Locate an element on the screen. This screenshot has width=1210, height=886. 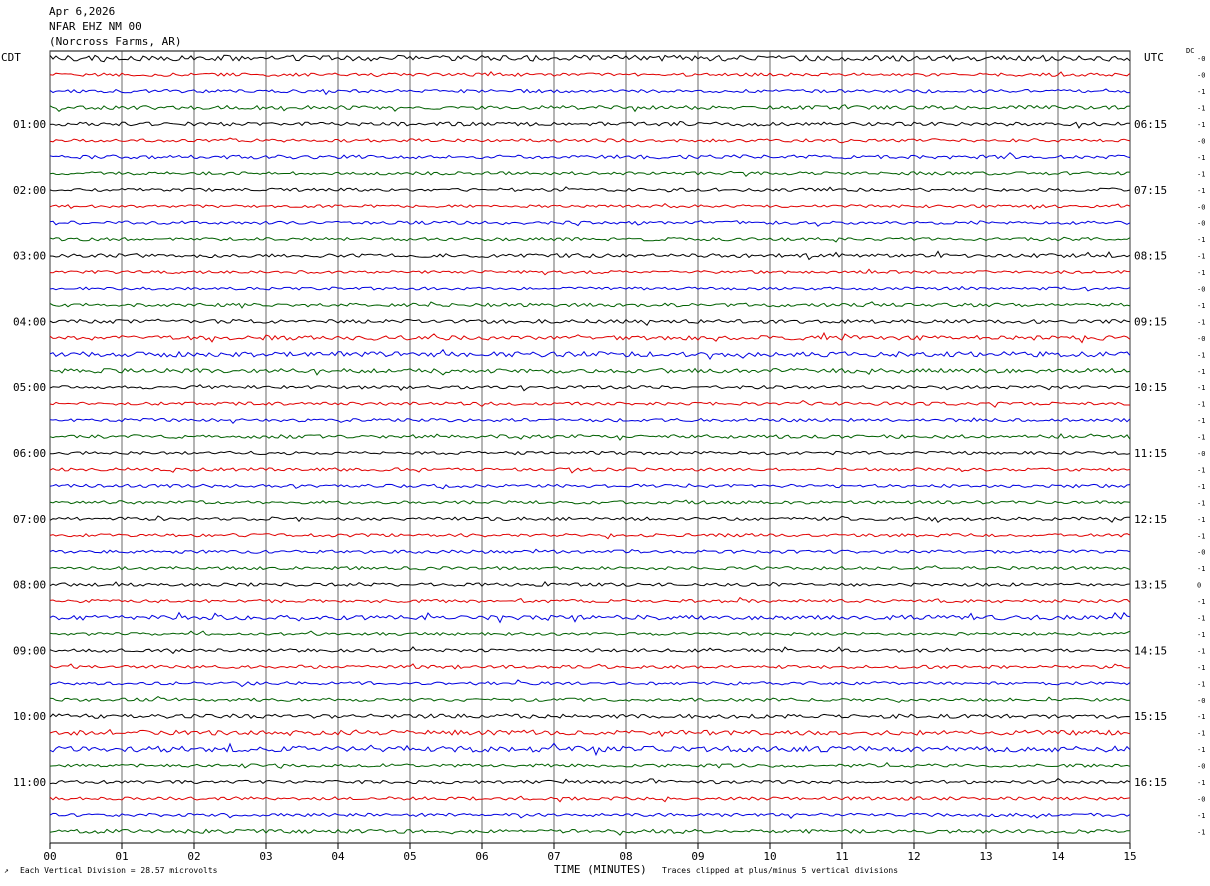
cdt-time-label: 03:00 is located at coordinates (29, 256).